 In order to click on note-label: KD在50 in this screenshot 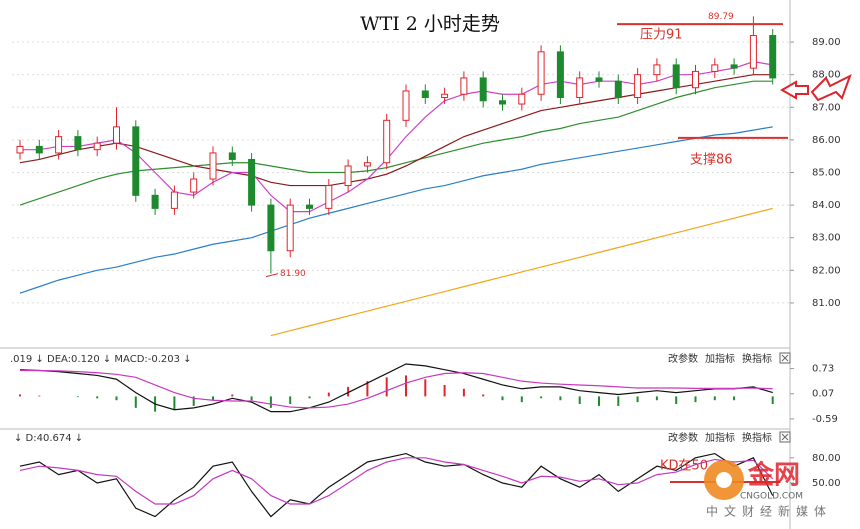, I will do `click(684, 466)`.